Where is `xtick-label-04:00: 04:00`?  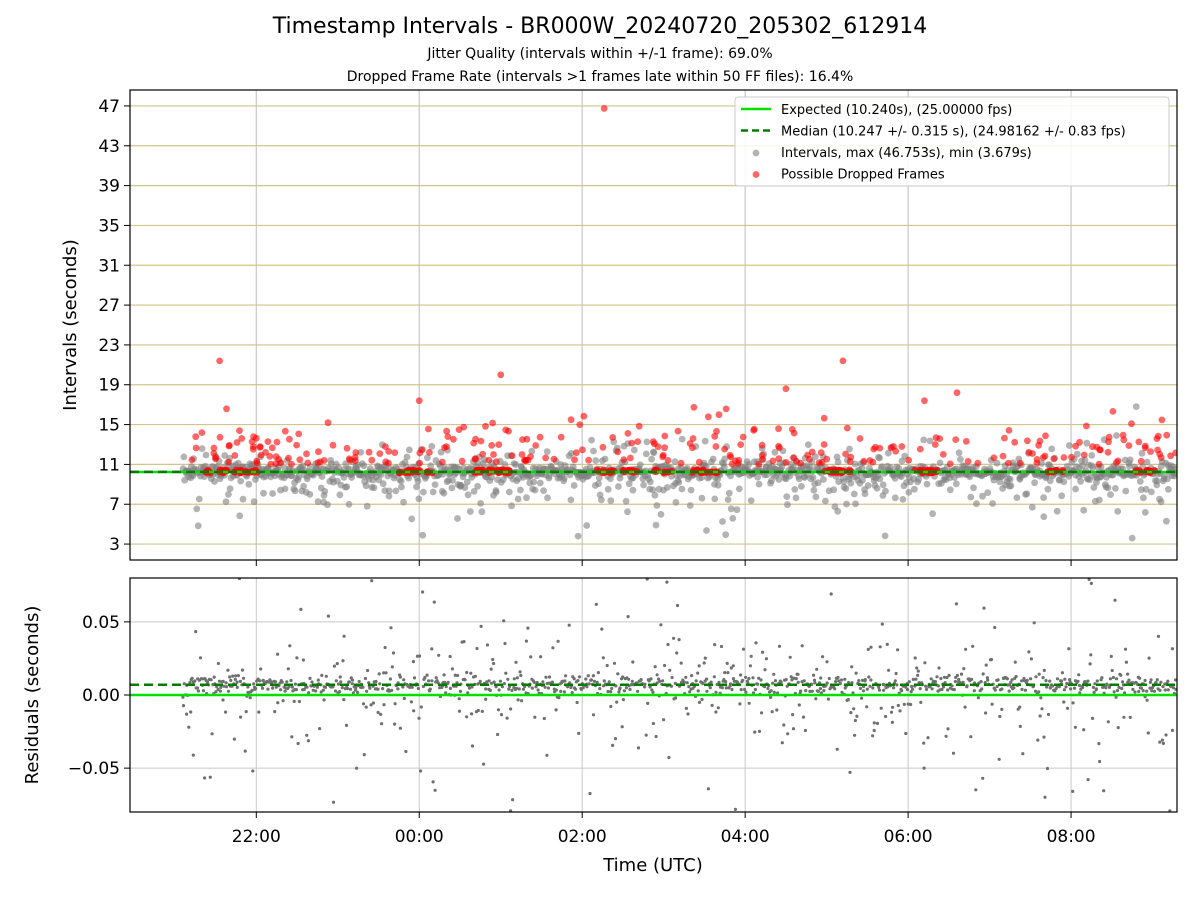
xtick-label-04:00: 04:00 is located at coordinates (745, 837).